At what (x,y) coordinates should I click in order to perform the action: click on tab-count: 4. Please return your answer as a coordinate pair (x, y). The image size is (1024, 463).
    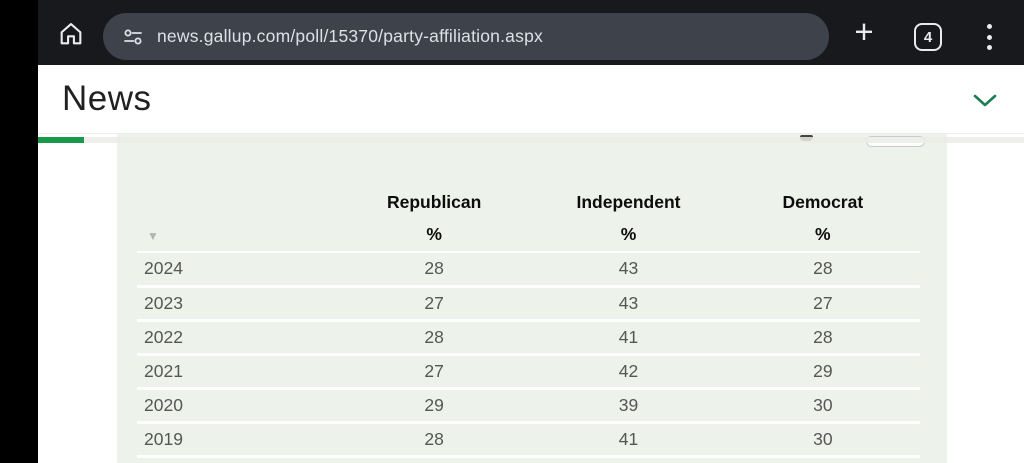
    Looking at the image, I should click on (928, 37).